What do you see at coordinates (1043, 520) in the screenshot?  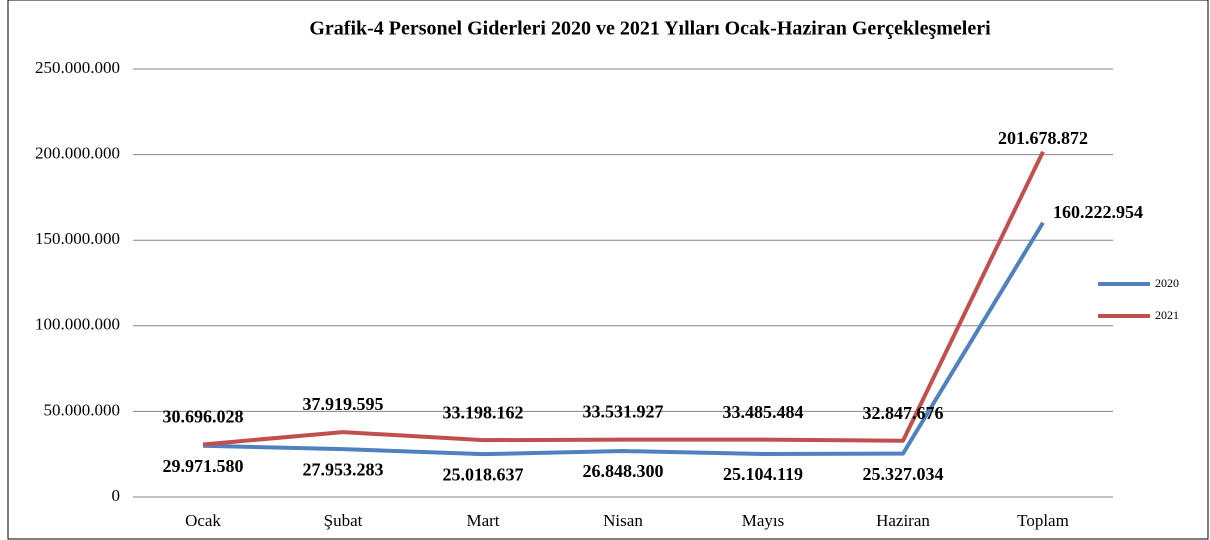 I see `x-tick-label: Toplam` at bounding box center [1043, 520].